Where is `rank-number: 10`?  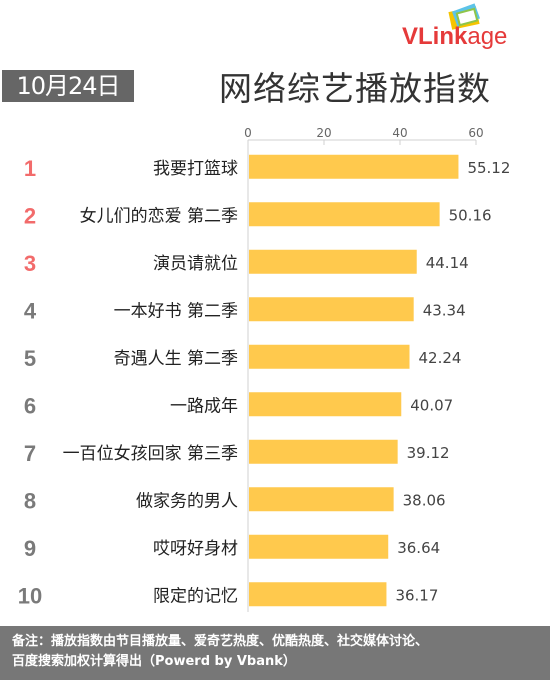 rank-number: 10 is located at coordinates (30, 595).